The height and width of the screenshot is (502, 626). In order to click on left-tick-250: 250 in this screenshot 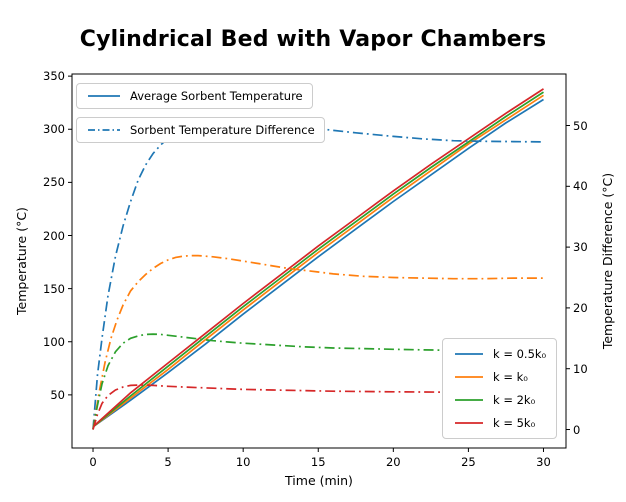, I will do `click(54, 182)`.